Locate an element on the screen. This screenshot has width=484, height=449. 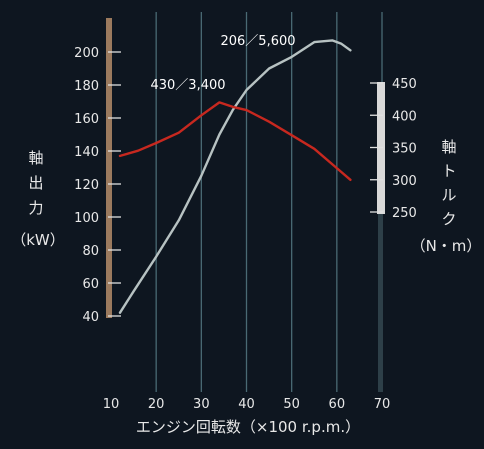
right-axis-ticks: 250 300 350 400 450 is located at coordinates (393, 149).